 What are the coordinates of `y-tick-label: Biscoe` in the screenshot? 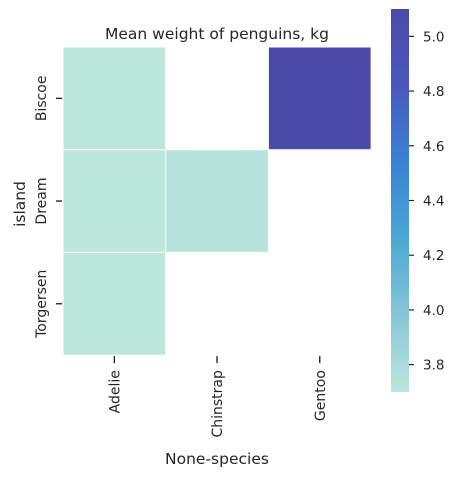 It's located at (42, 99).